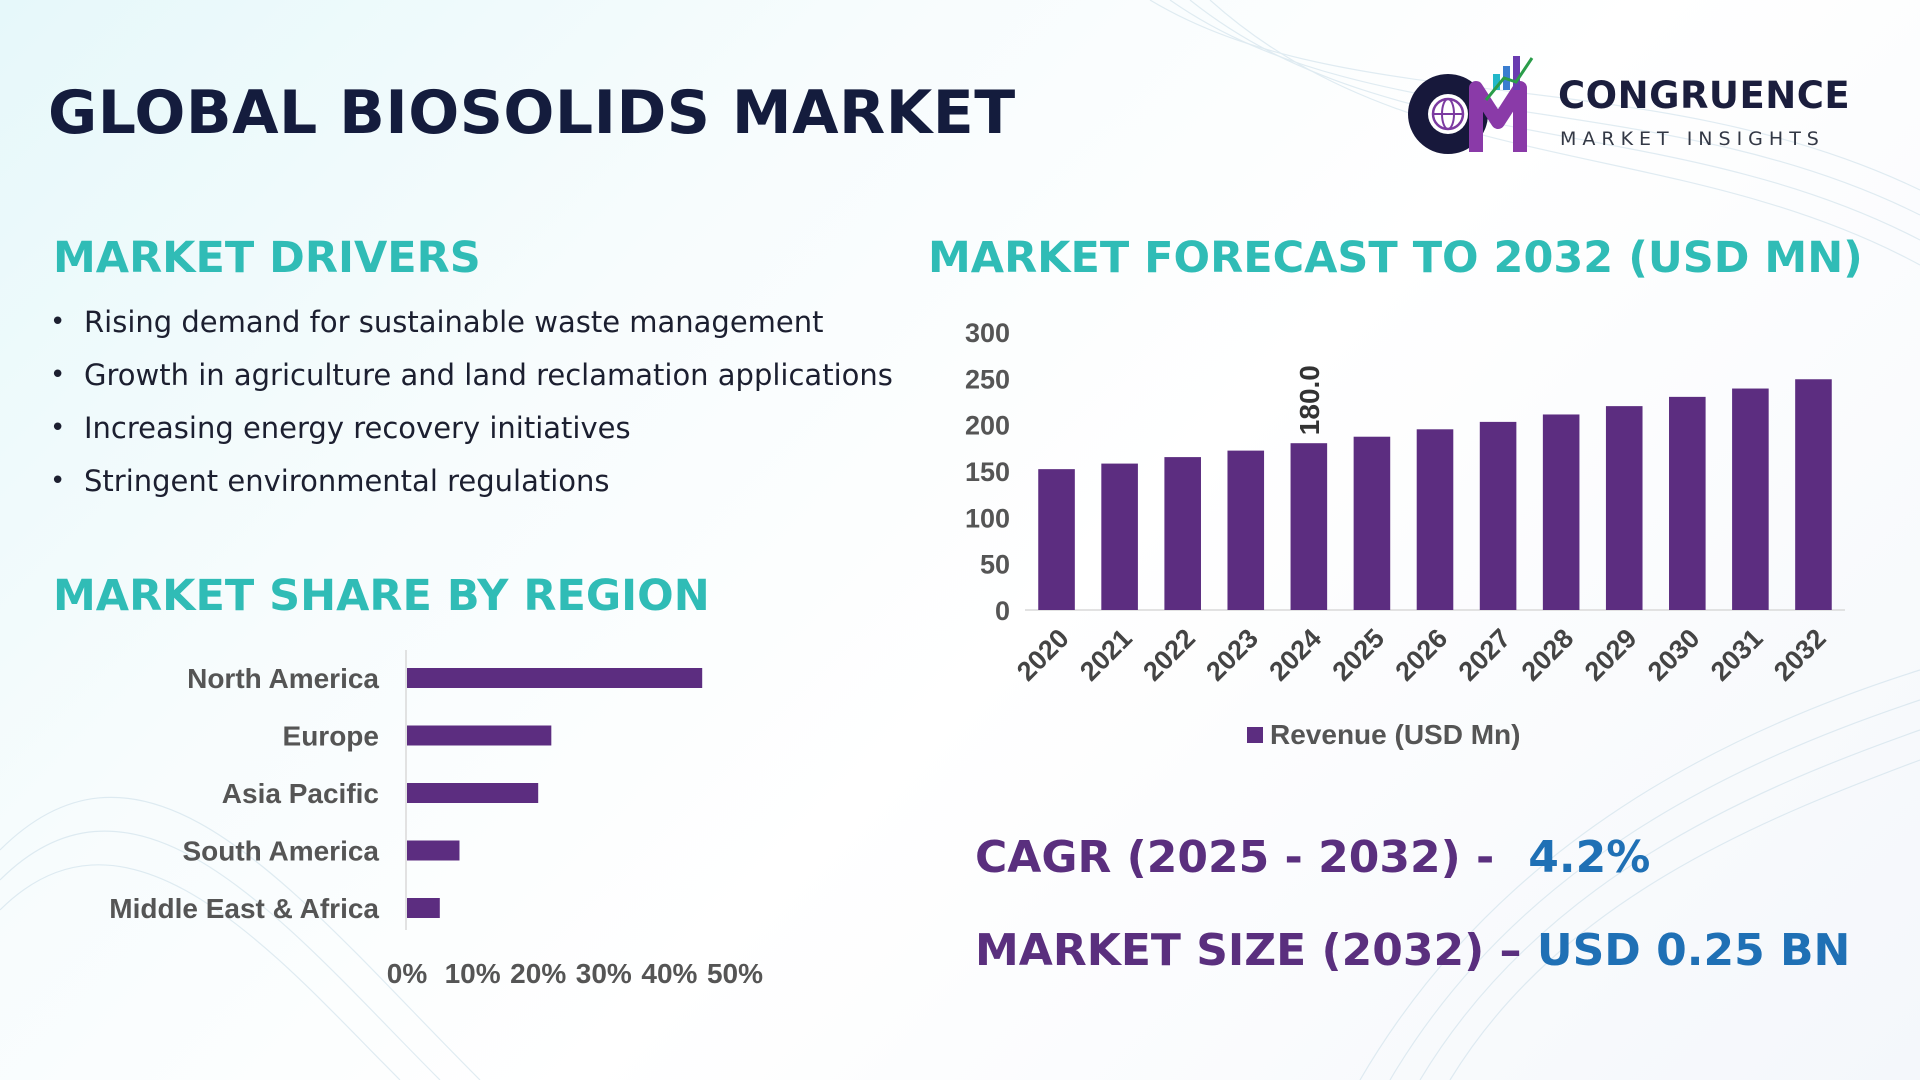 This screenshot has width=1920, height=1080. Describe the element at coordinates (1309, 400) in the screenshot. I see `data-label: 180.0` at that location.